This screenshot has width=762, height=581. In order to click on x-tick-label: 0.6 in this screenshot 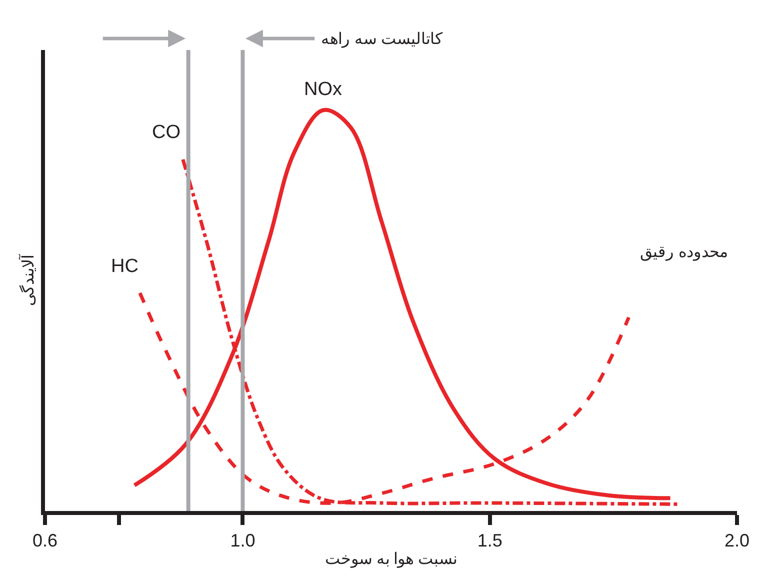, I will do `click(45, 540)`.